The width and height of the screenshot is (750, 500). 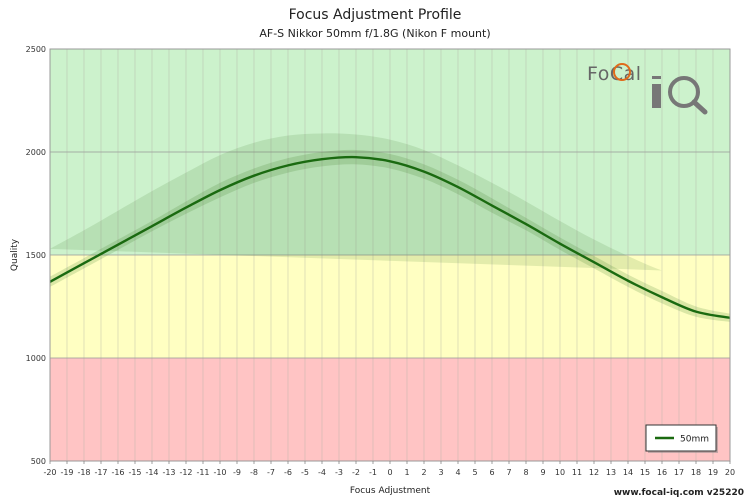 What do you see at coordinates (662, 472) in the screenshot?
I see `x-tick-label: 16` at bounding box center [662, 472].